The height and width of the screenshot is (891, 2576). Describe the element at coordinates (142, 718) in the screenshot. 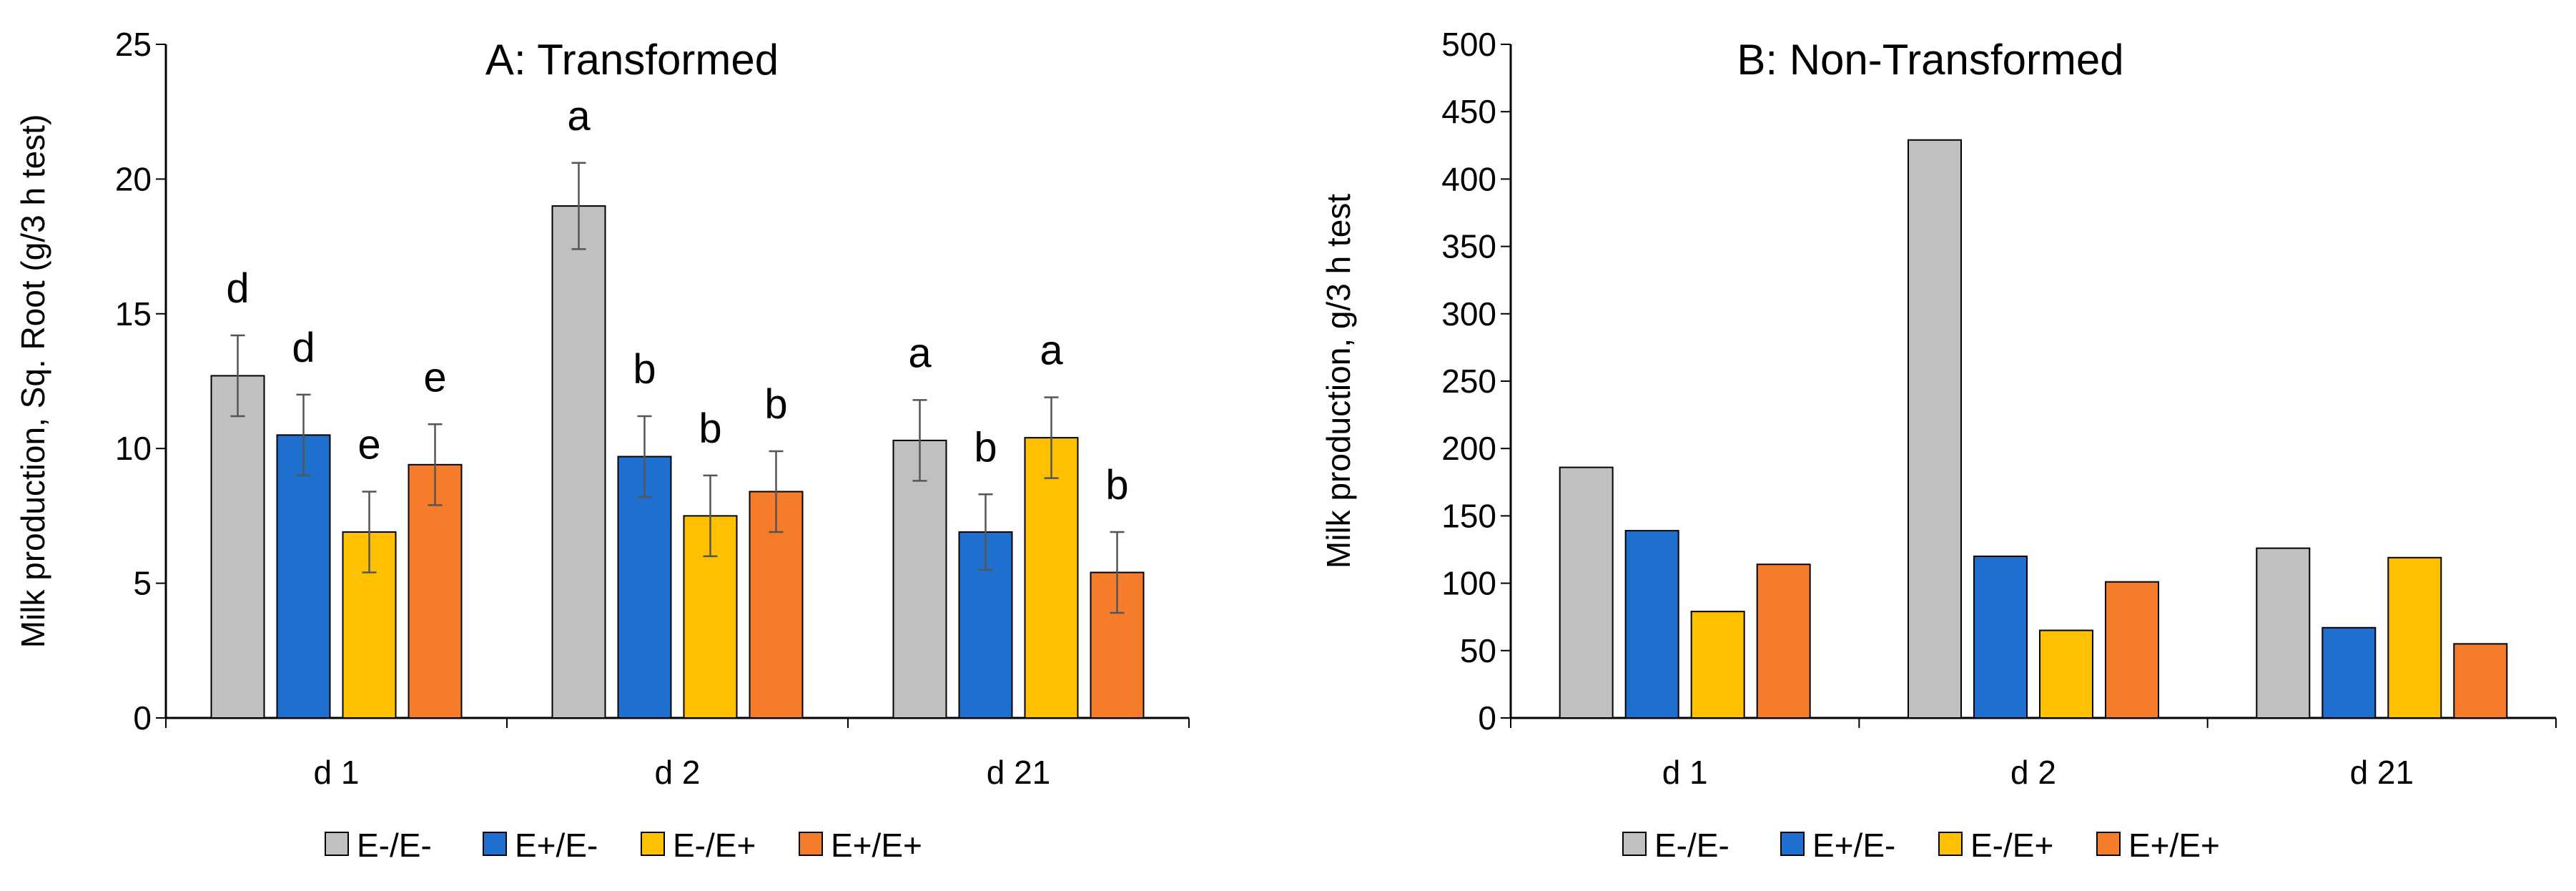

I see `chart-a-y-tick-label: 0` at that location.